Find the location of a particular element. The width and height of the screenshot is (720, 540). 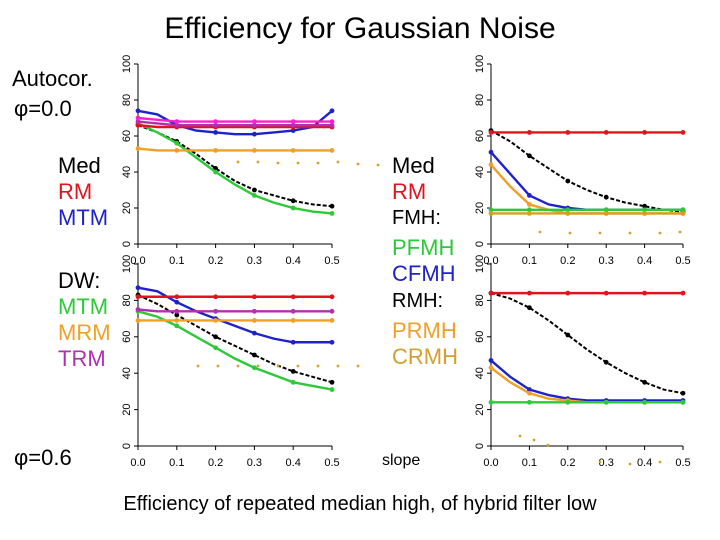

top-left-x-tick-label: 0.2 is located at coordinates (215, 261).